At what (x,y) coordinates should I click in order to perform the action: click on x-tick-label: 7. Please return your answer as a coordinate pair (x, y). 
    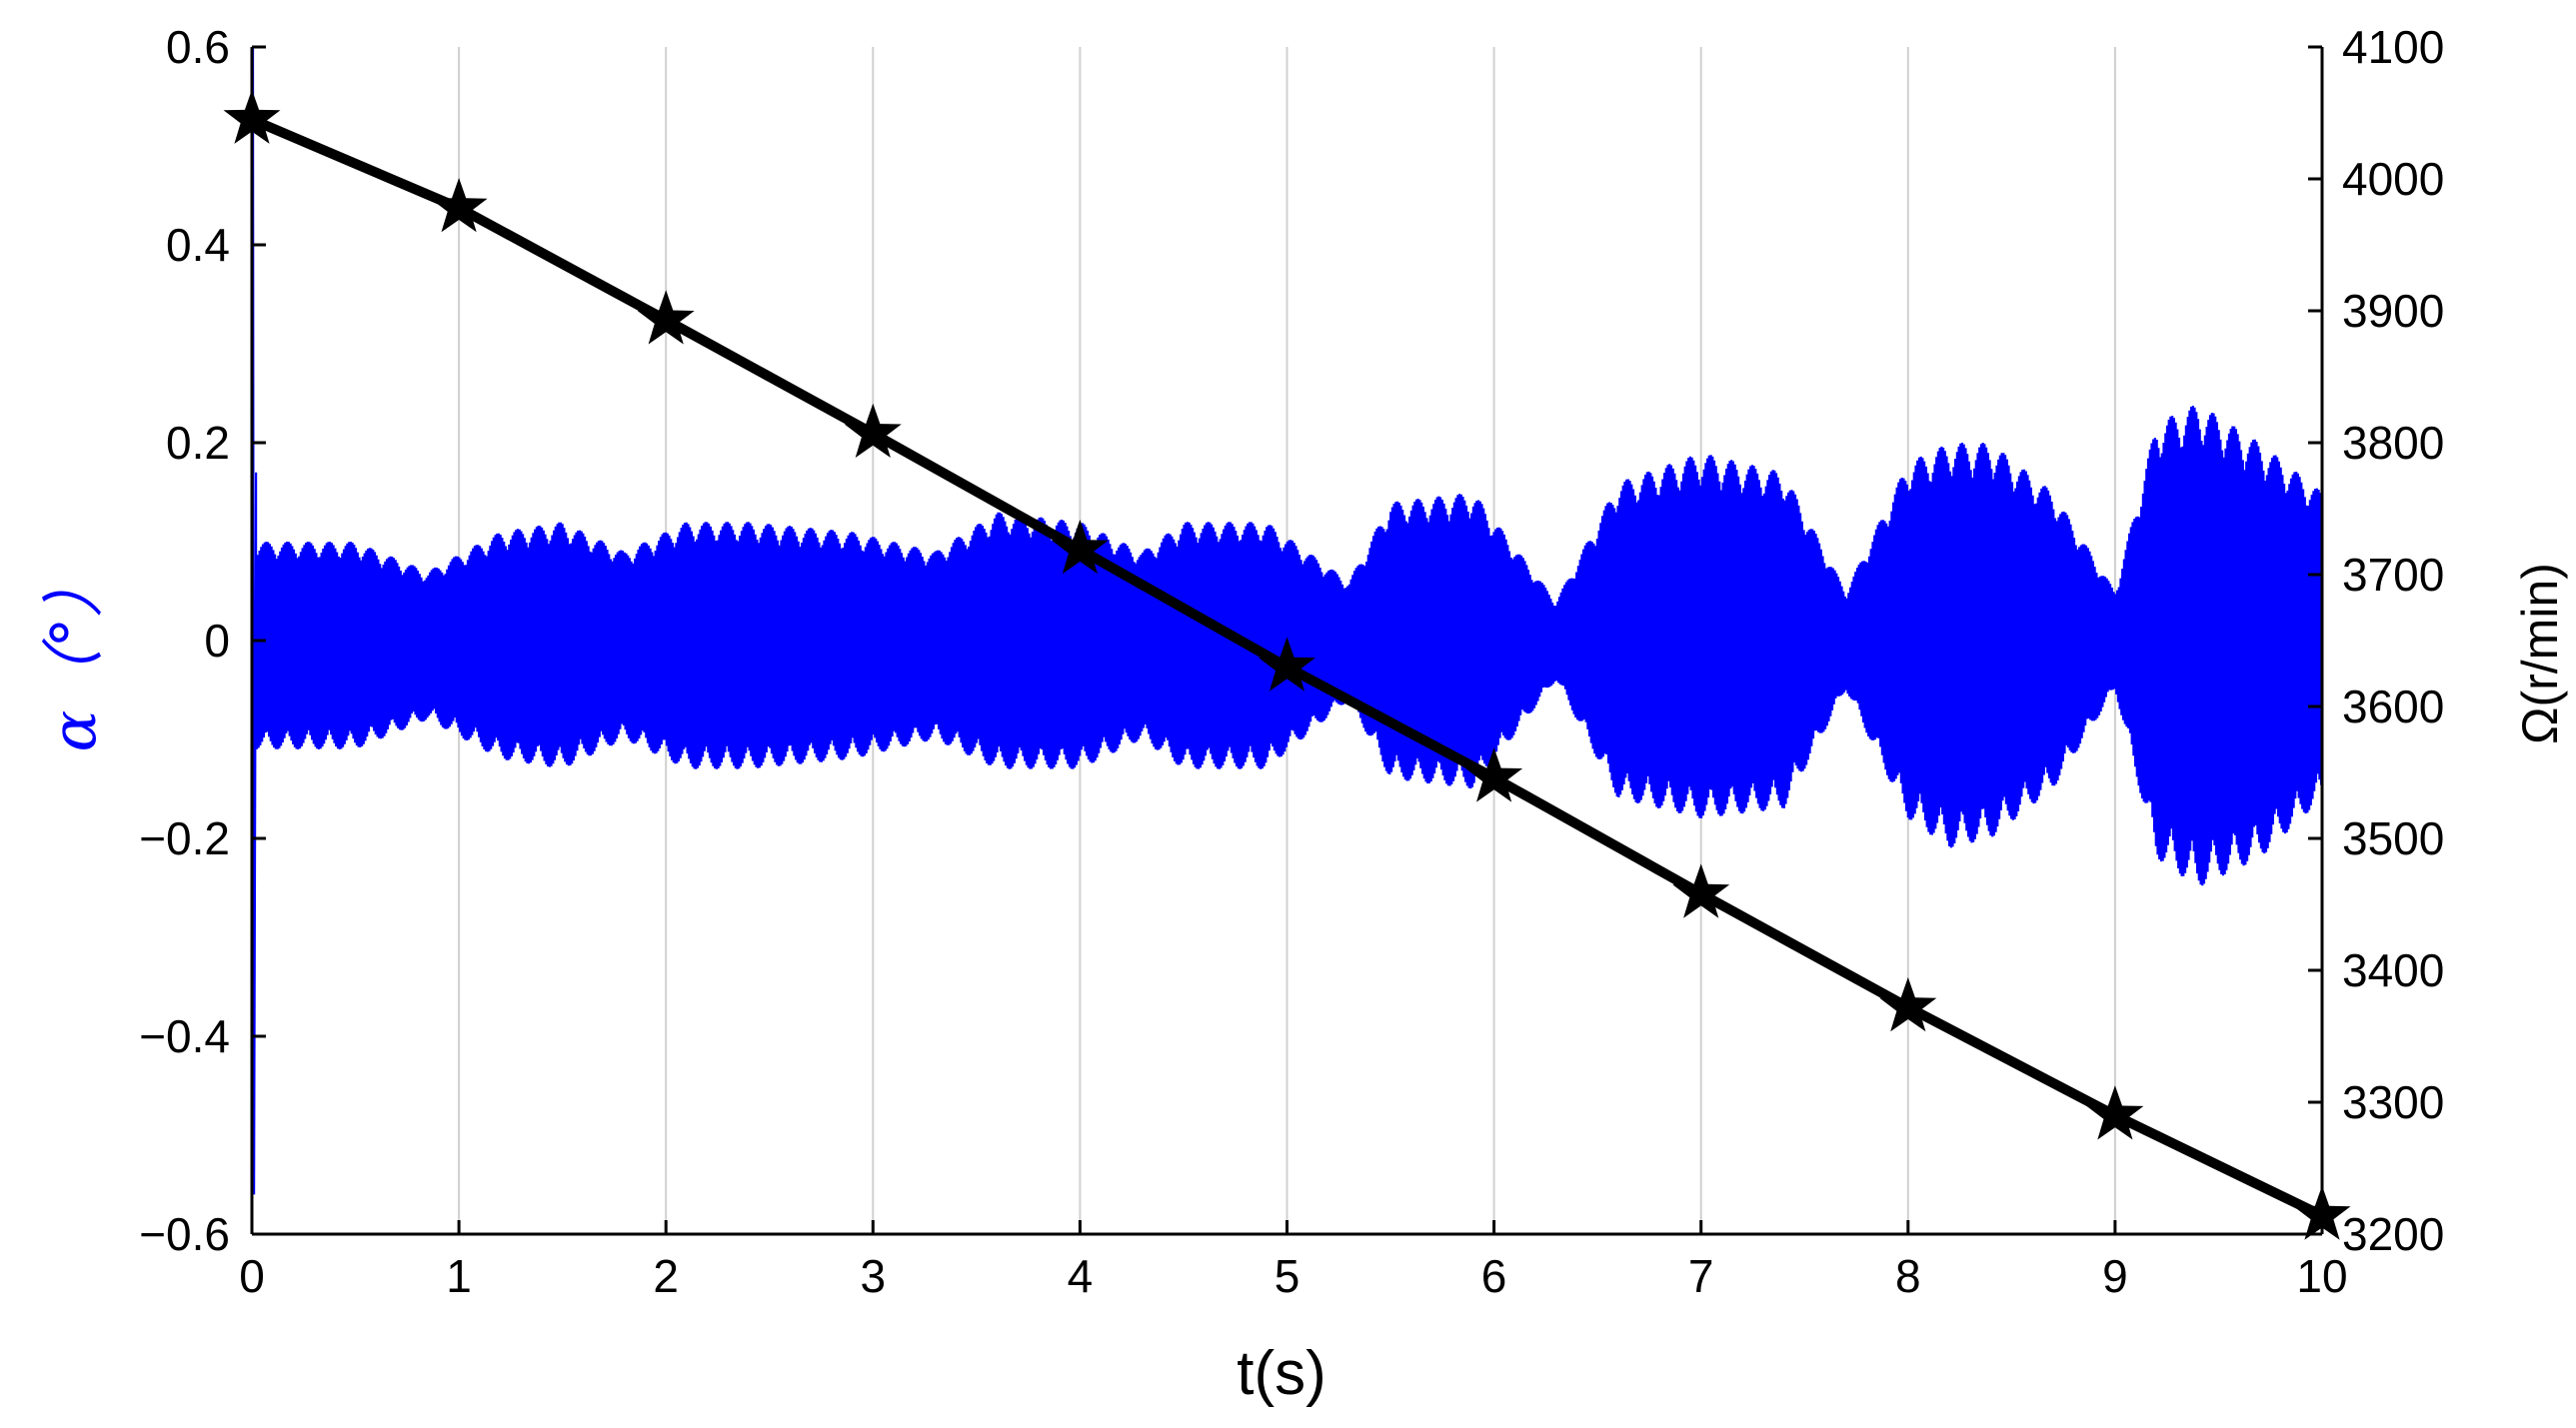
    Looking at the image, I should click on (1701, 1276).